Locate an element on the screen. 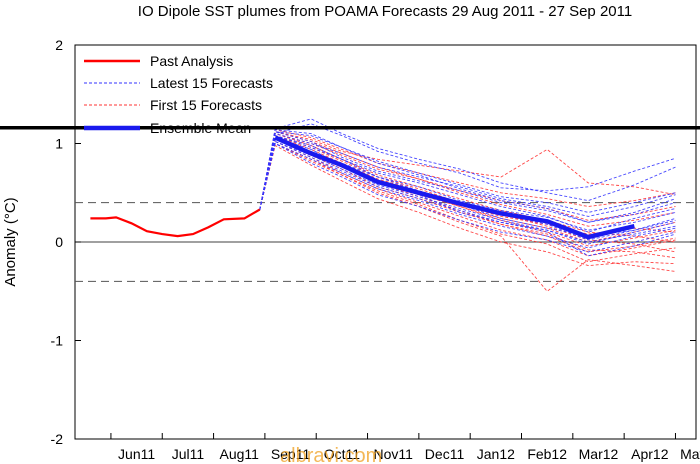 The width and height of the screenshot is (700, 464). past-analysis-series is located at coordinates (175, 223).